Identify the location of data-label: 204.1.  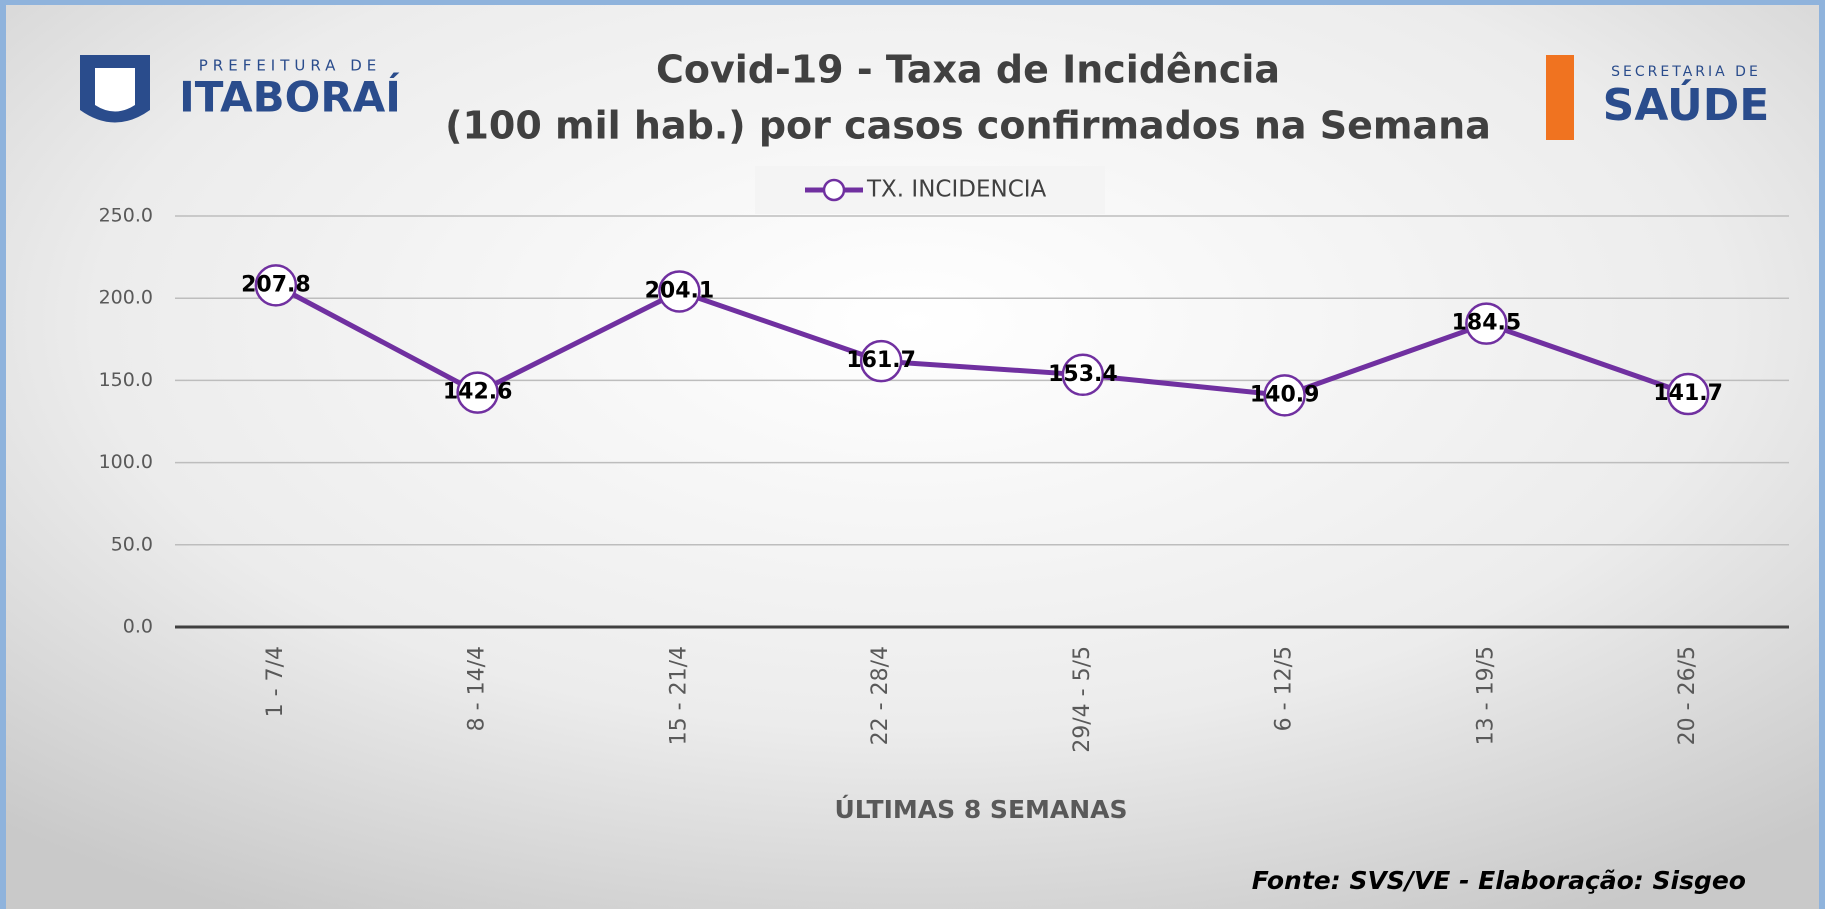
(680, 290).